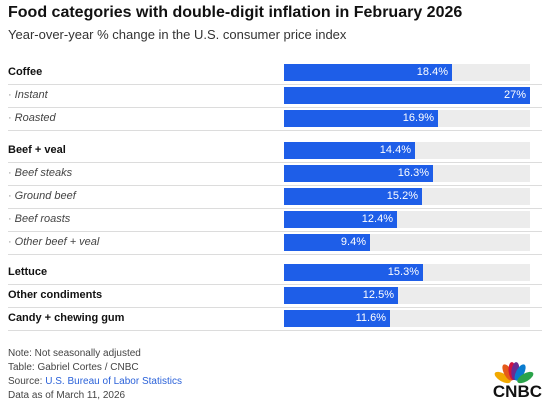  What do you see at coordinates (275, 73) in the screenshot?
I see `bar-row: Coffee 18.4%` at bounding box center [275, 73].